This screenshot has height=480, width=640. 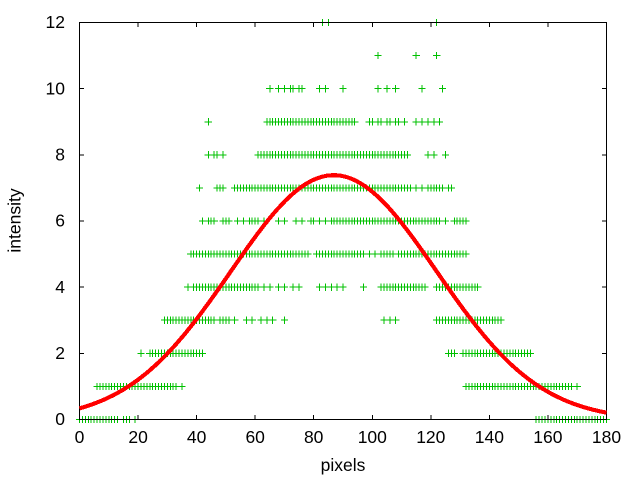 What do you see at coordinates (60, 353) in the screenshot?
I see `svg-text: 2` at bounding box center [60, 353].